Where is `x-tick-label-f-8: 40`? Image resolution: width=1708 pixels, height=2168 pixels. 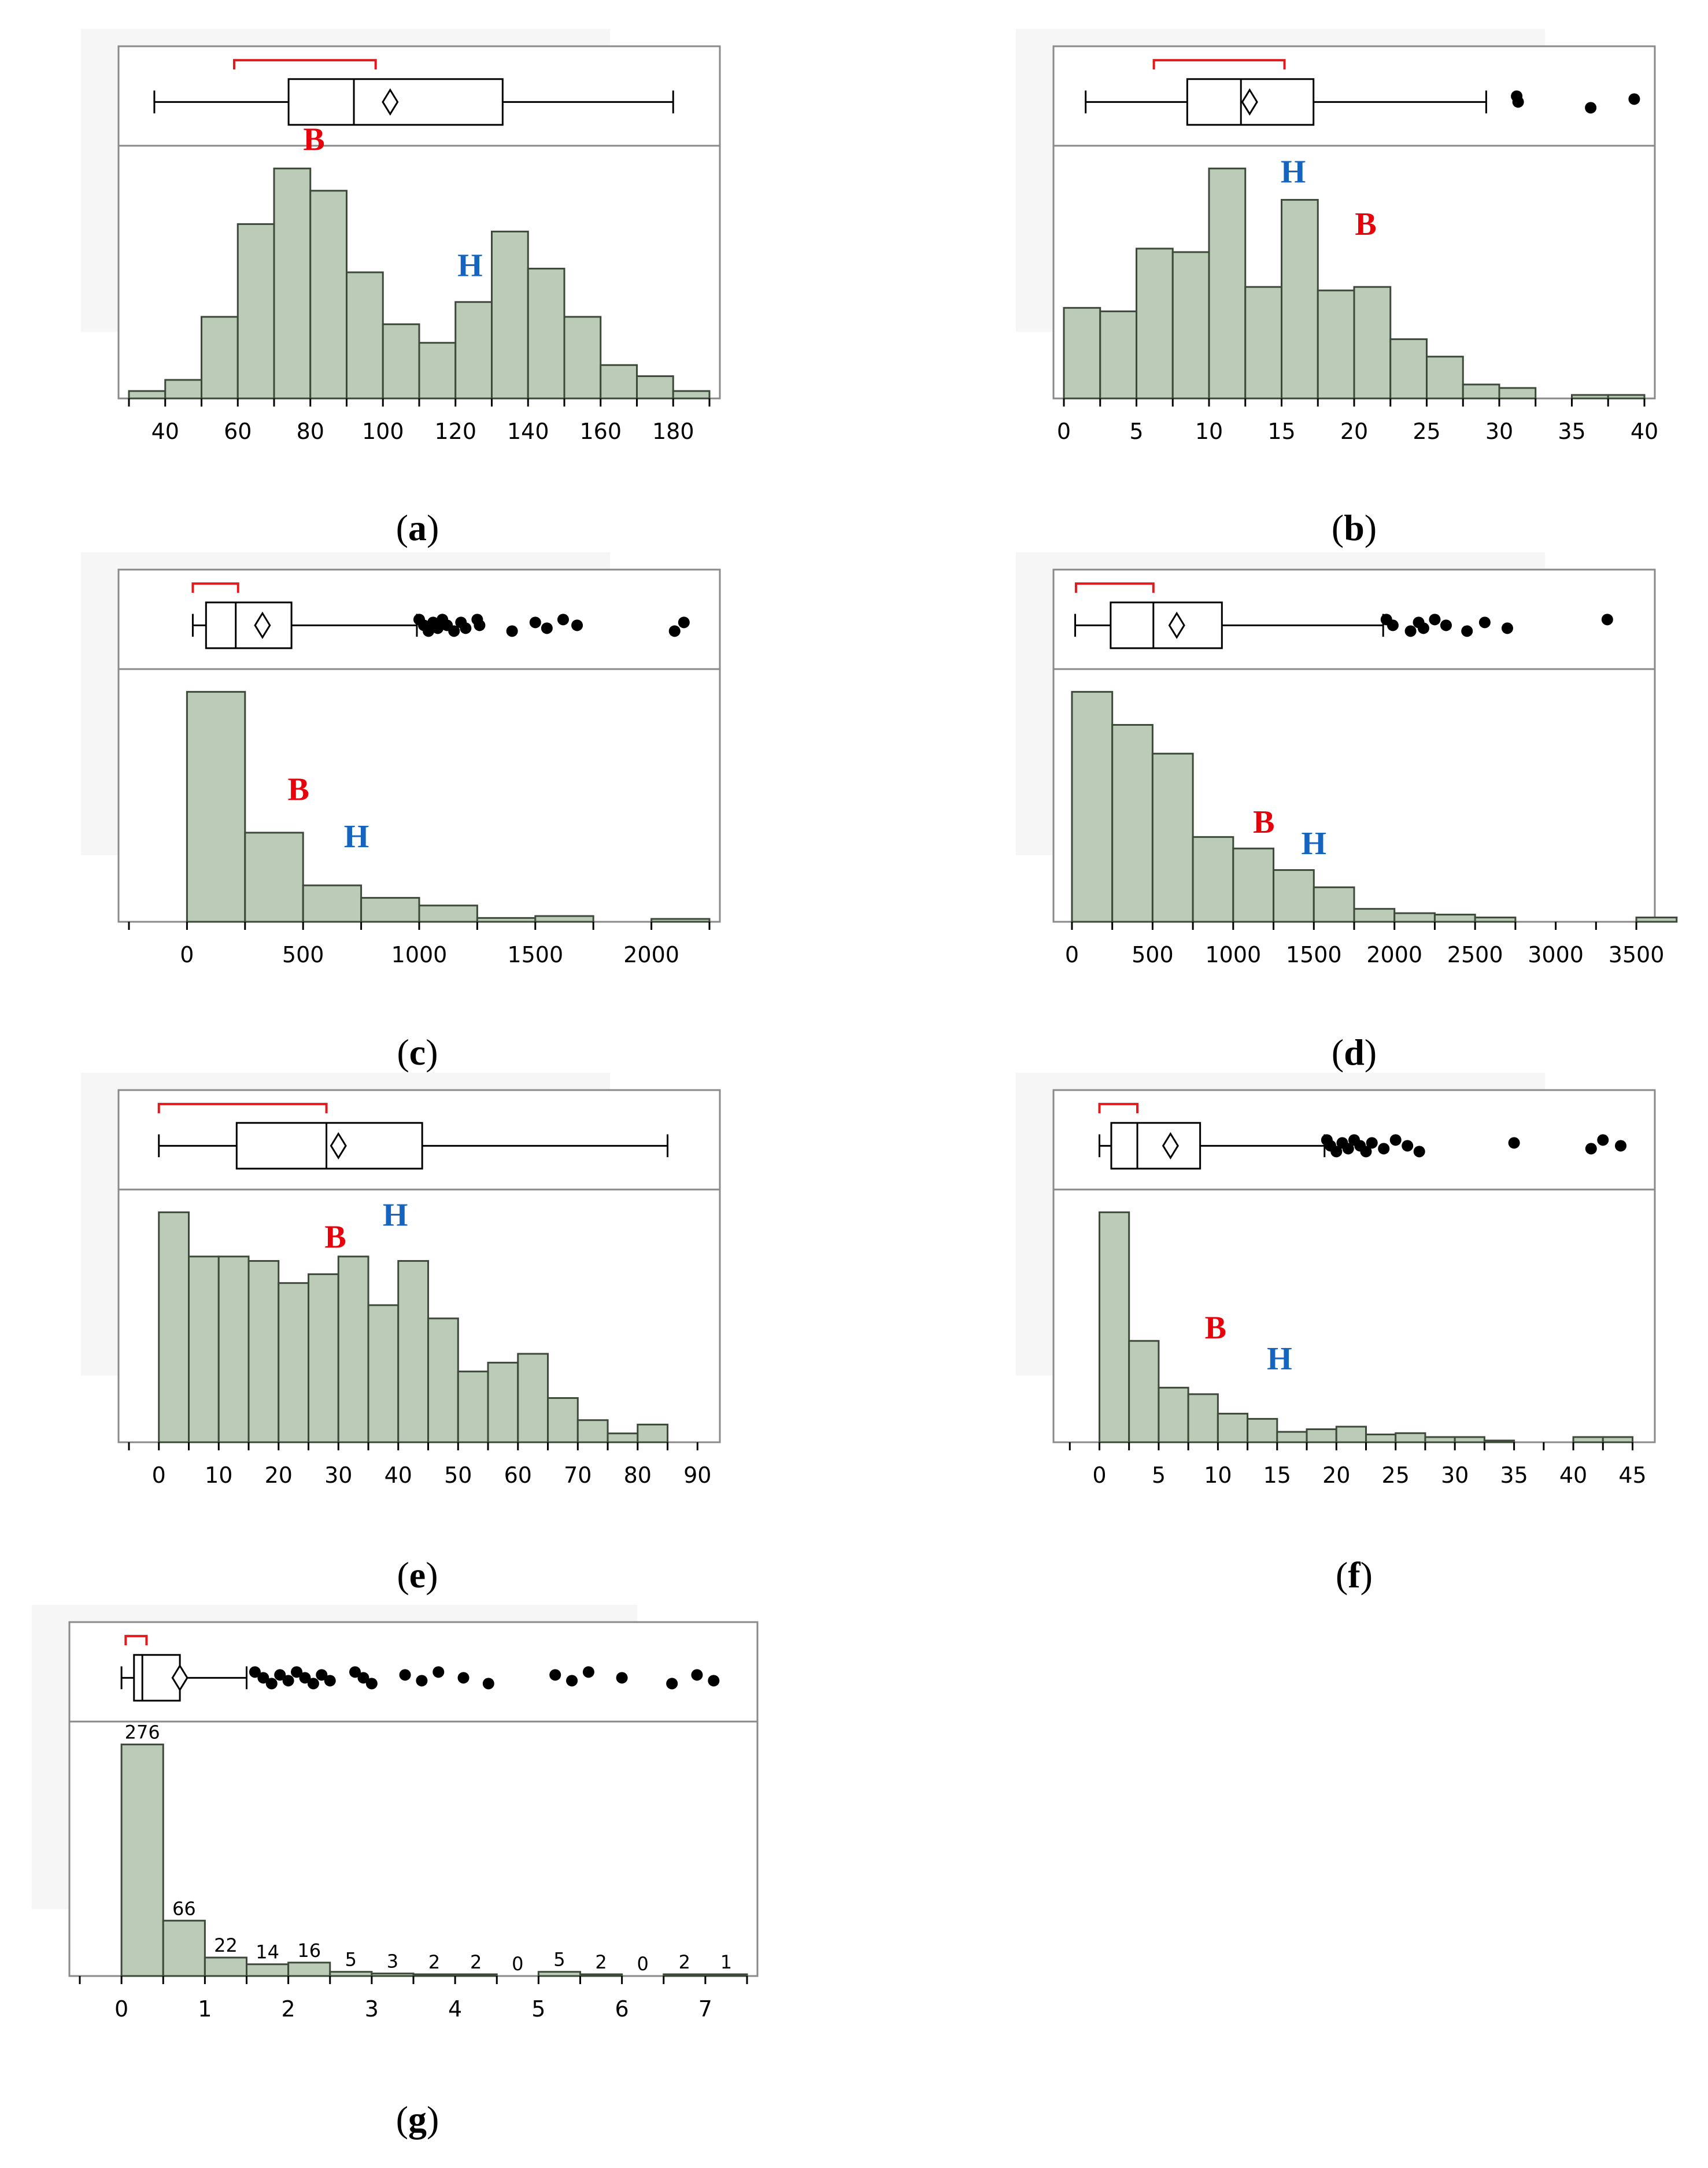
x-tick-label-f-8: 40 is located at coordinates (1573, 1475).